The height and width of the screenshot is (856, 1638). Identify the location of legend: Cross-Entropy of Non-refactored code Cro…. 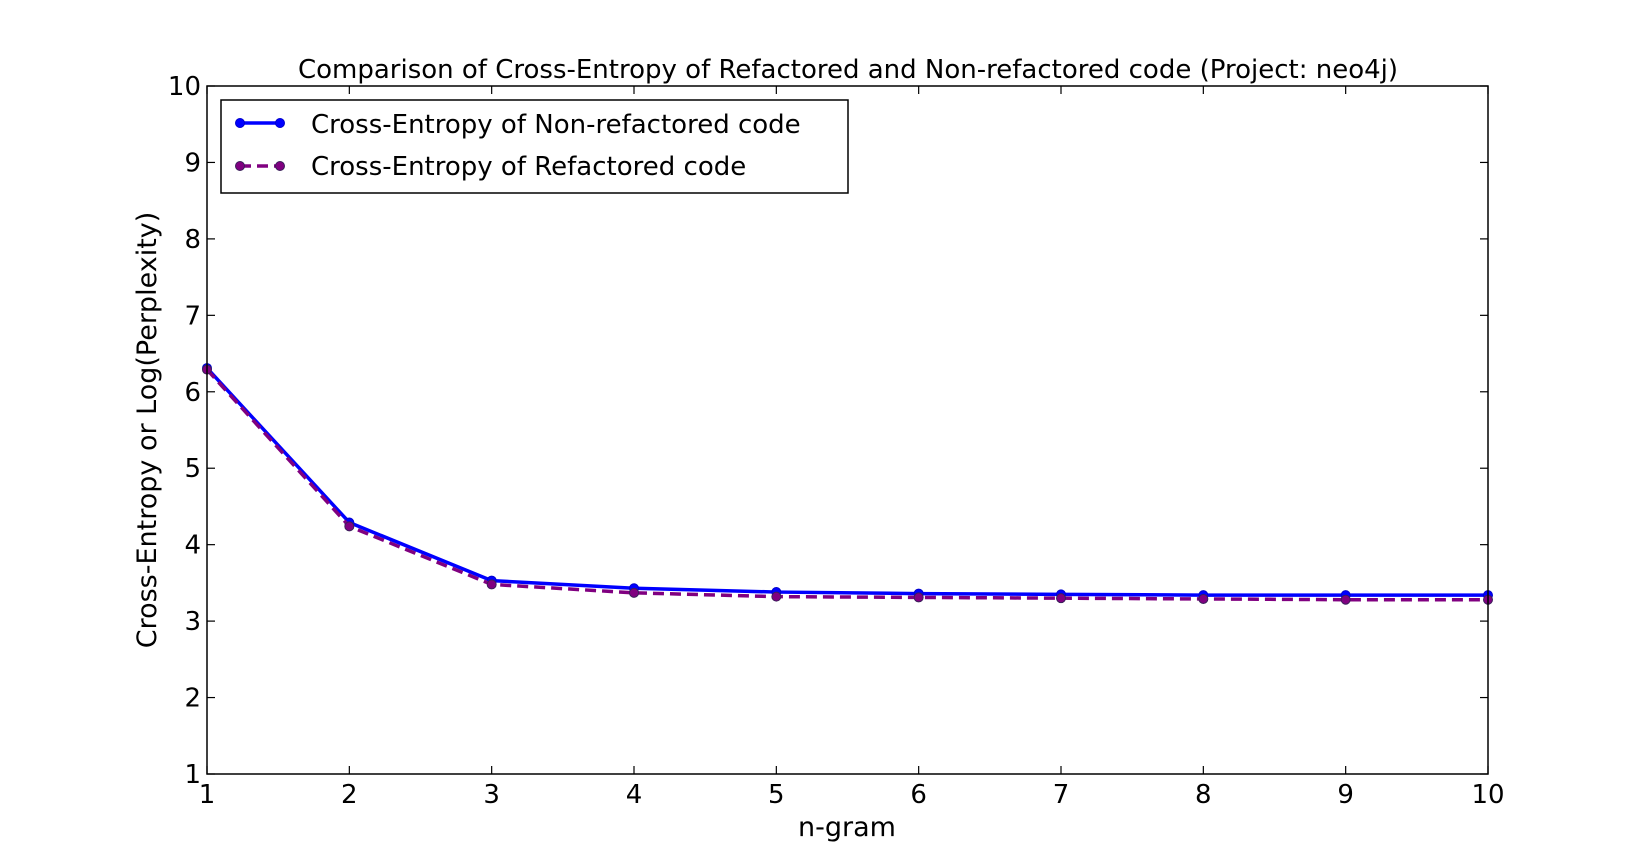
(534, 146).